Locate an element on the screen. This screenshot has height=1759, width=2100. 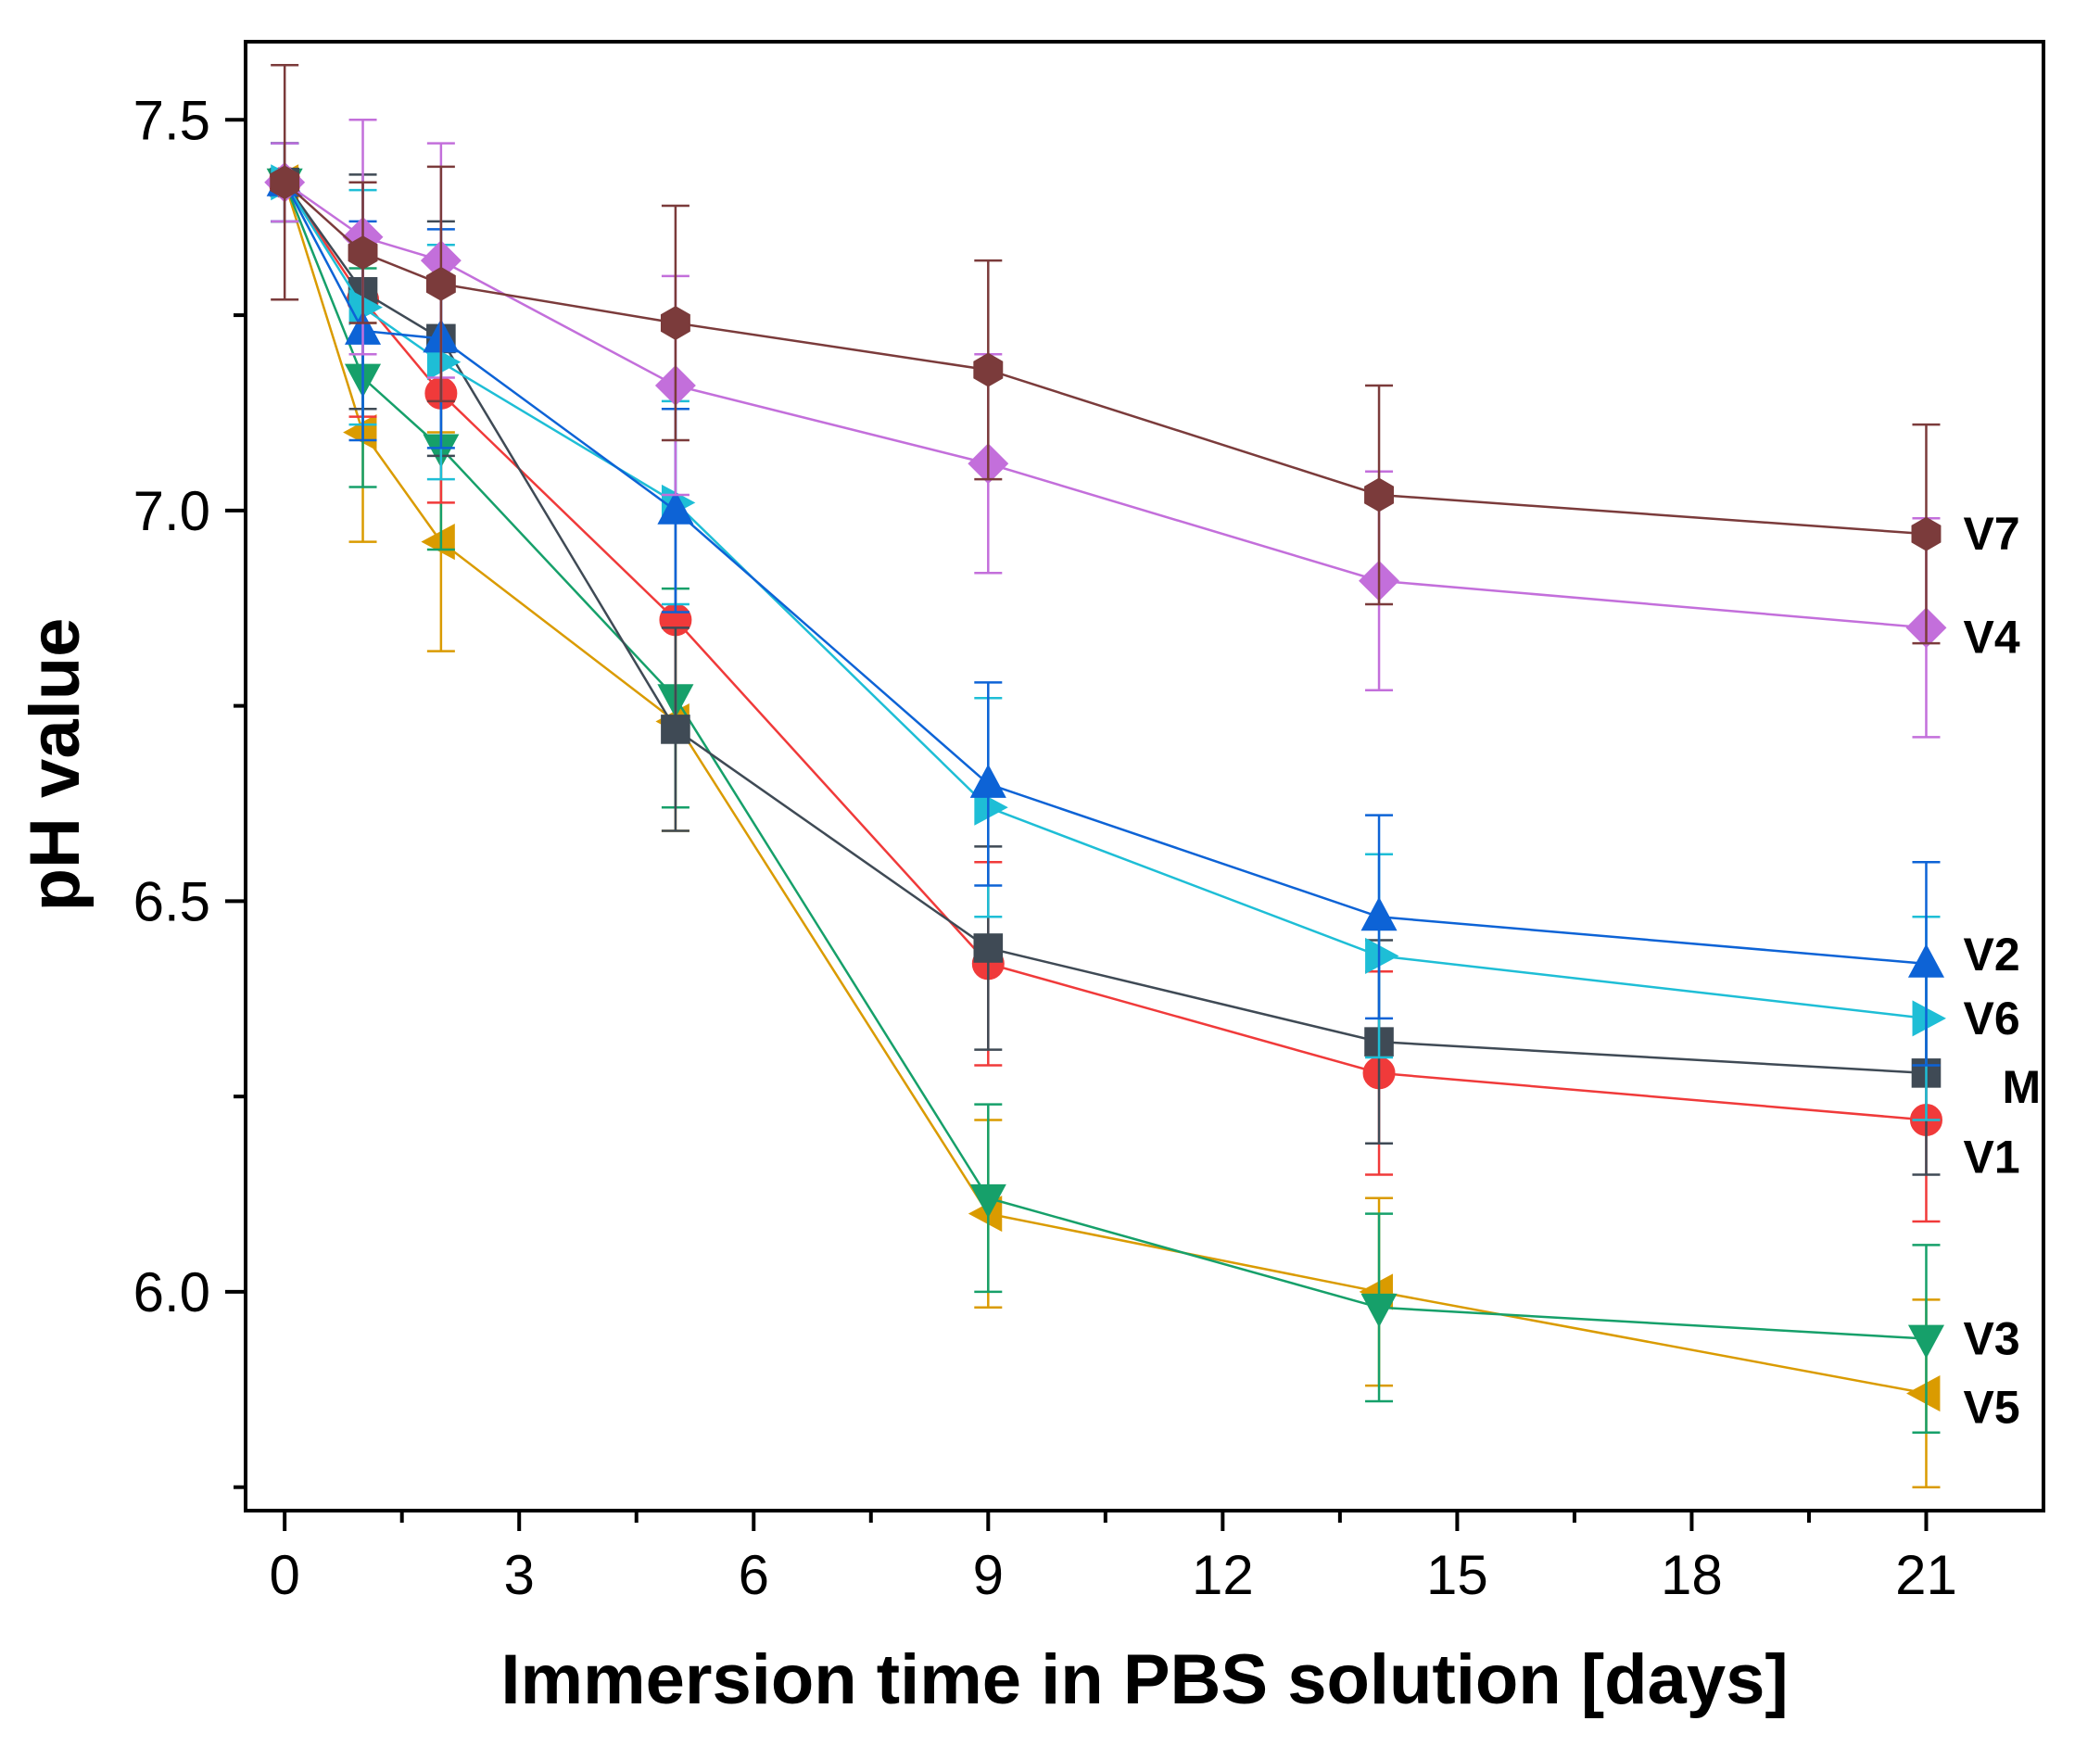
series-label-m: M is located at coordinates (2021, 1087).